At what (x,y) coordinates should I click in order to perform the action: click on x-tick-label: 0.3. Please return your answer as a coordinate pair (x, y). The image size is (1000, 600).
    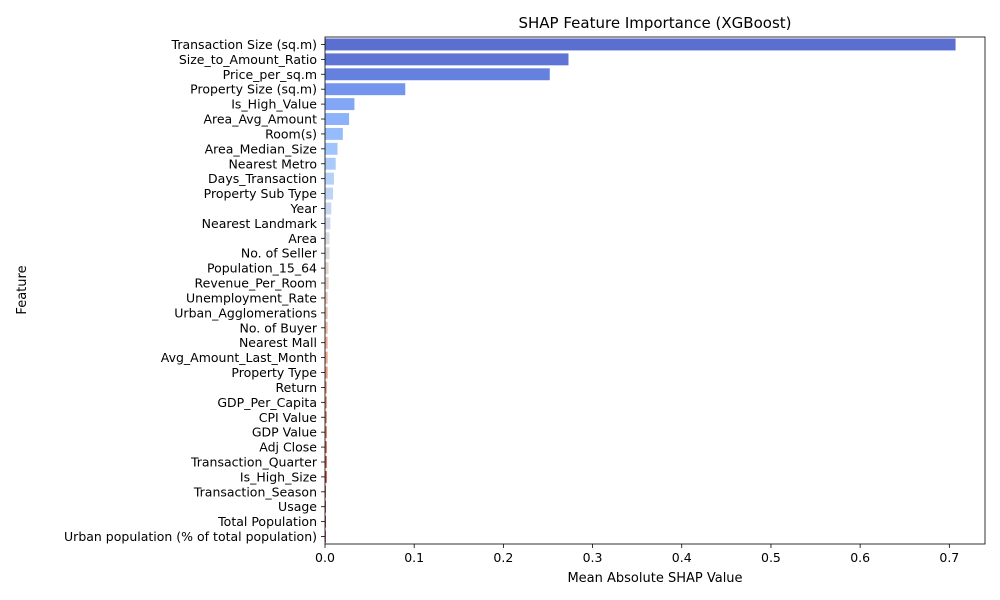
    Looking at the image, I should click on (593, 557).